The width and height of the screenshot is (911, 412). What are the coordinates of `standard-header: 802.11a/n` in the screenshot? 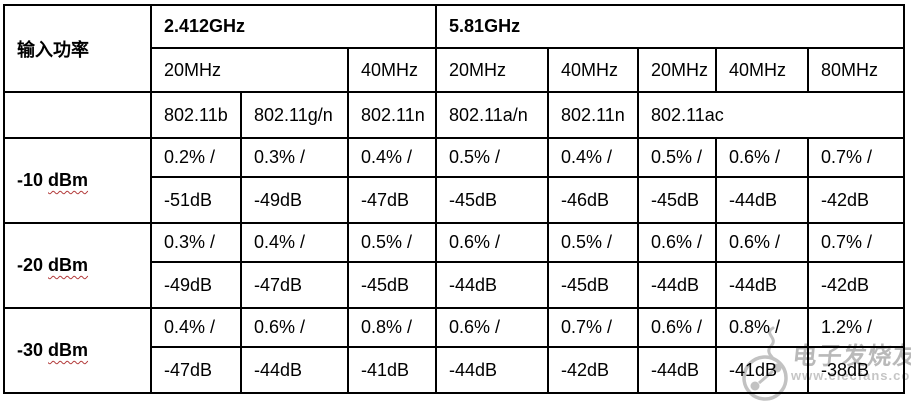 It's located at (492, 115).